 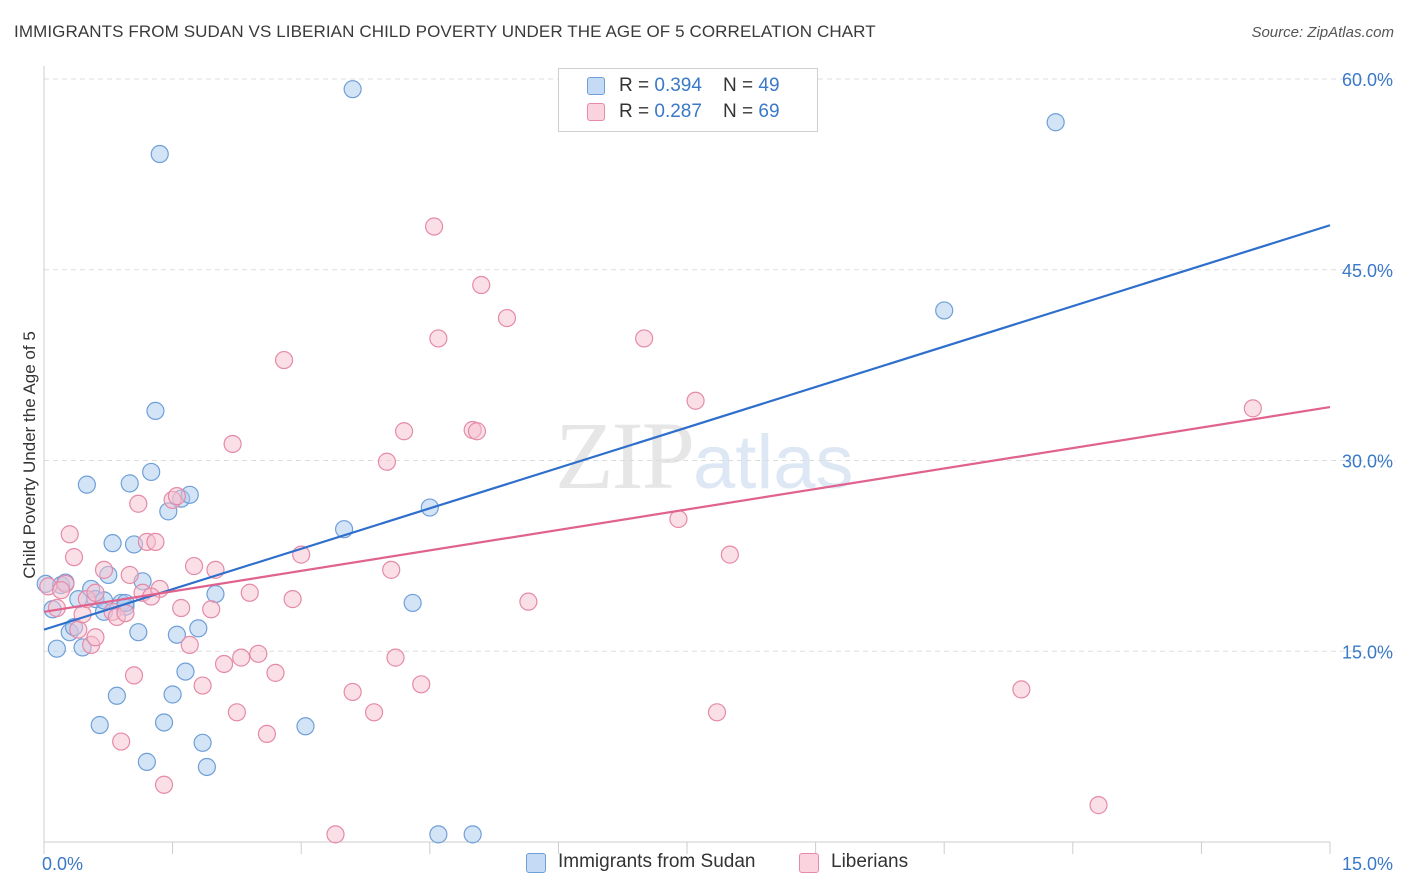 I want to click on legend-r-value: 0.394, so click(x=678, y=85).